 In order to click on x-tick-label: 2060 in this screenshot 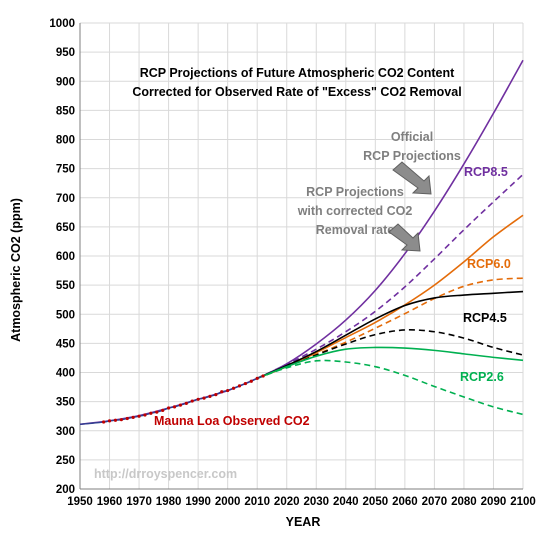, I will do `click(405, 502)`.